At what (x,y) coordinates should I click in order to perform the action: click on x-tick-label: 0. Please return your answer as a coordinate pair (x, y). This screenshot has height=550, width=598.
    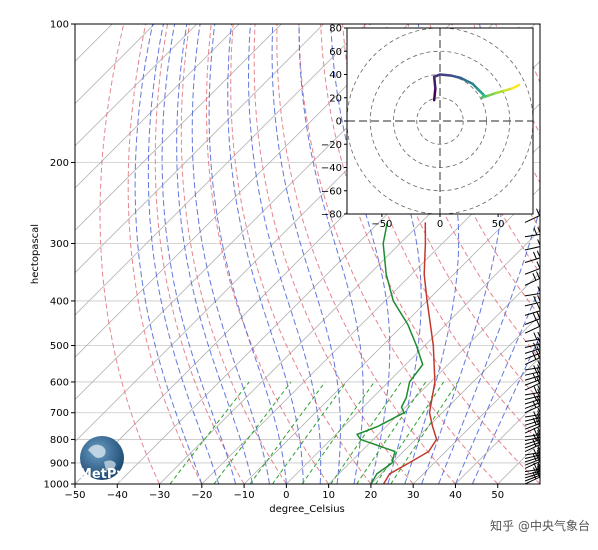
    Looking at the image, I should click on (286, 495).